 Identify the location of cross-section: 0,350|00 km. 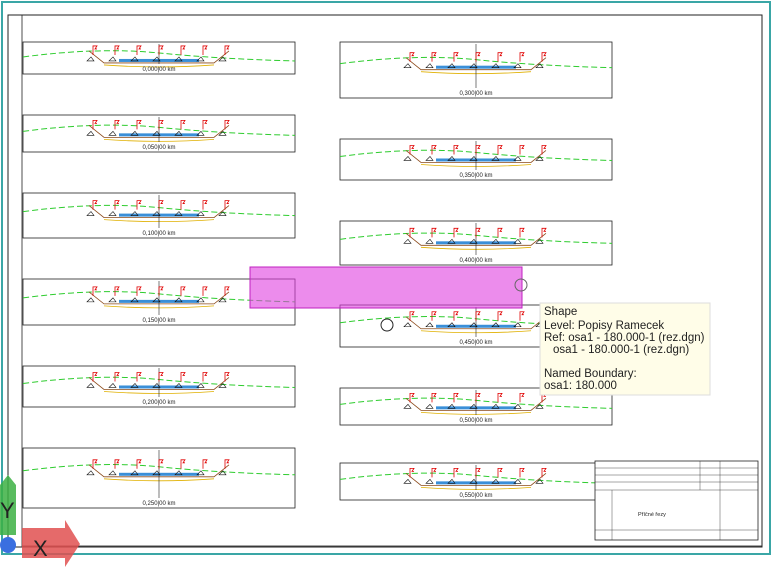
(476, 159).